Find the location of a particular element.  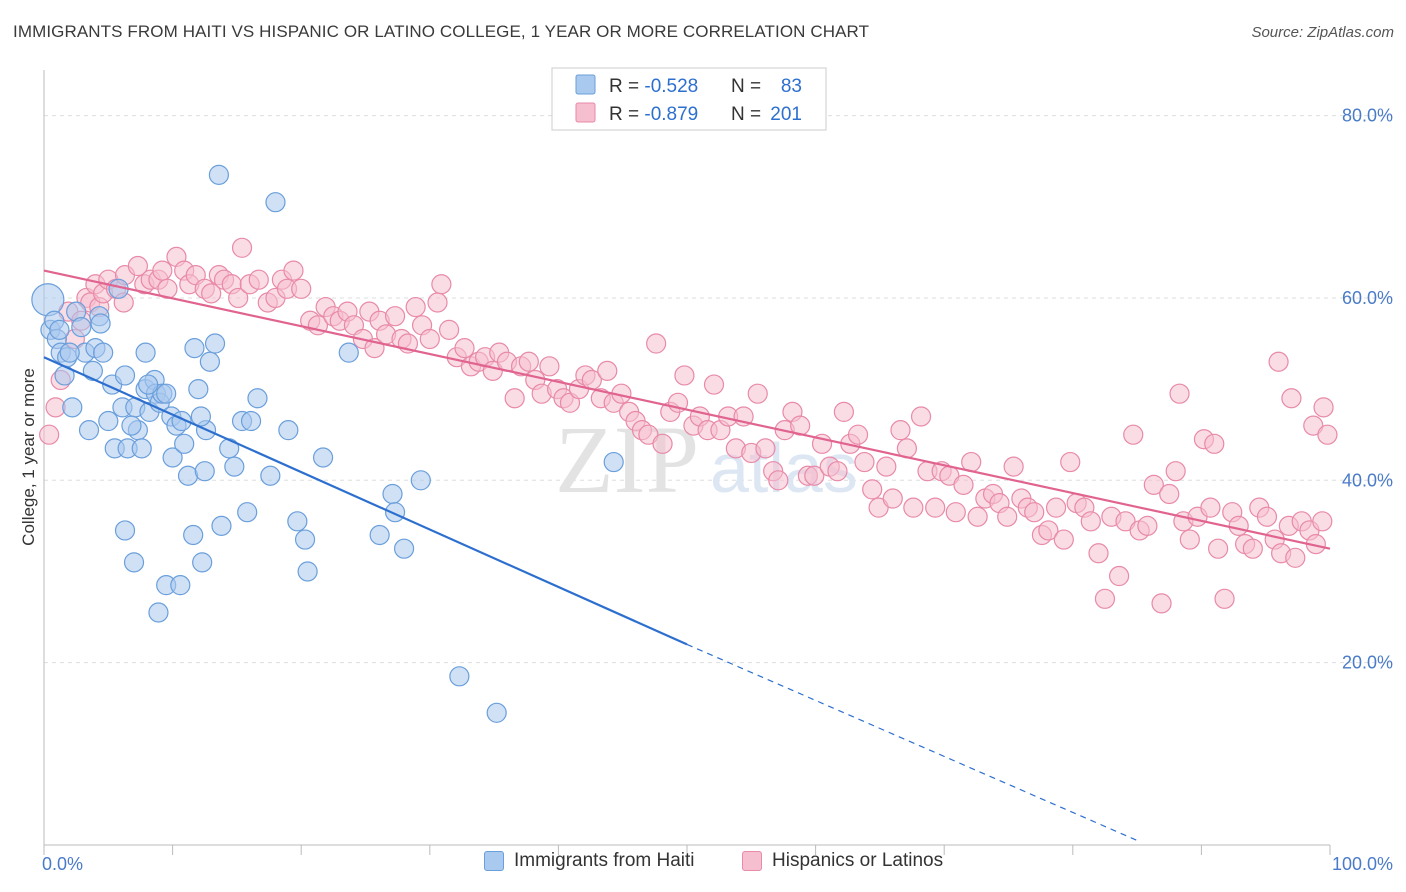

legend-label-haiti: Immigrants from Haiti is located at coordinates (604, 860).